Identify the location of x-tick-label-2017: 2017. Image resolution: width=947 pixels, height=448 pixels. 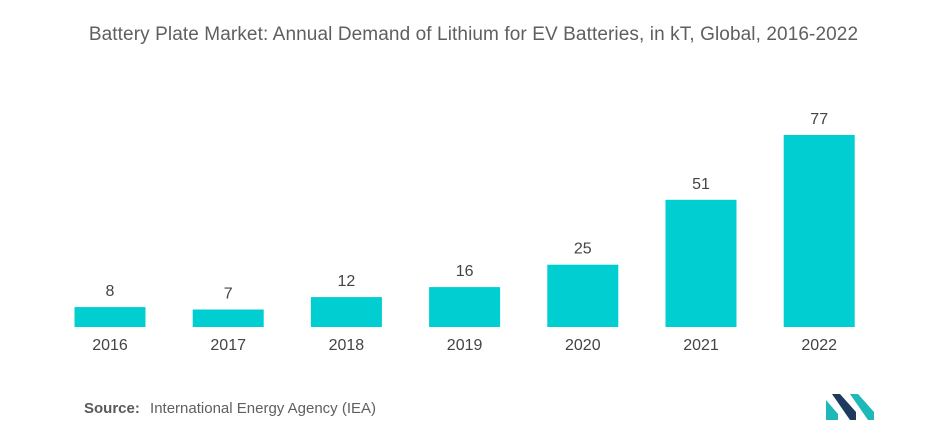
(228, 345).